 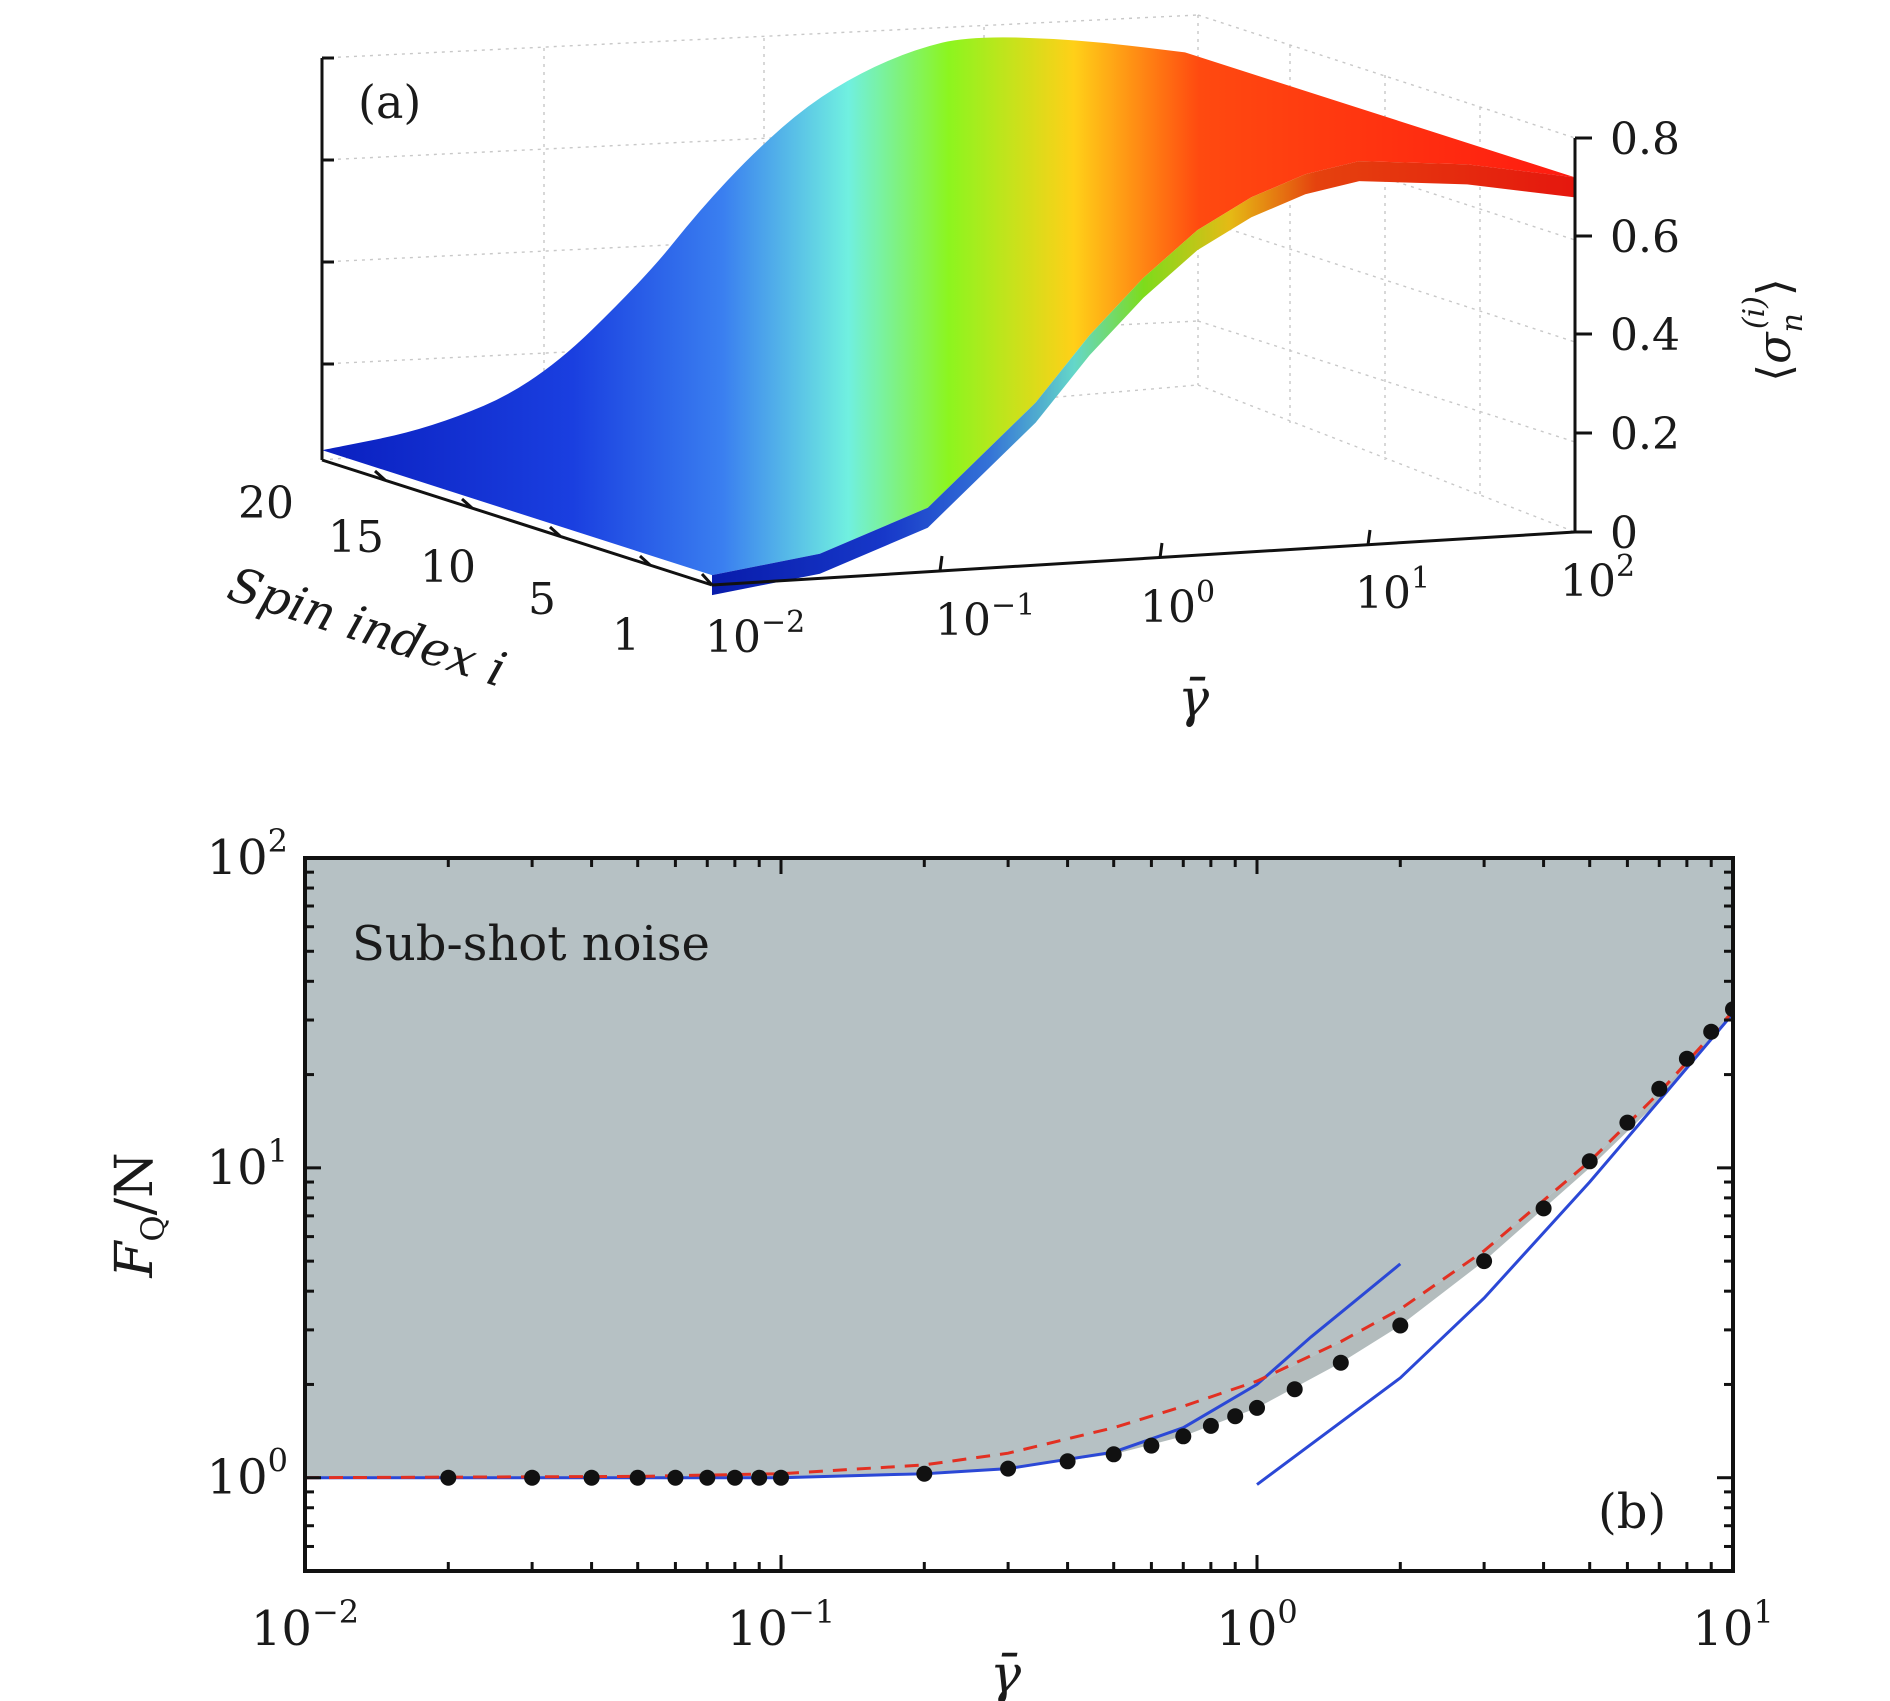 I want to click on region-label: Sub-shot noise, so click(x=531, y=944).